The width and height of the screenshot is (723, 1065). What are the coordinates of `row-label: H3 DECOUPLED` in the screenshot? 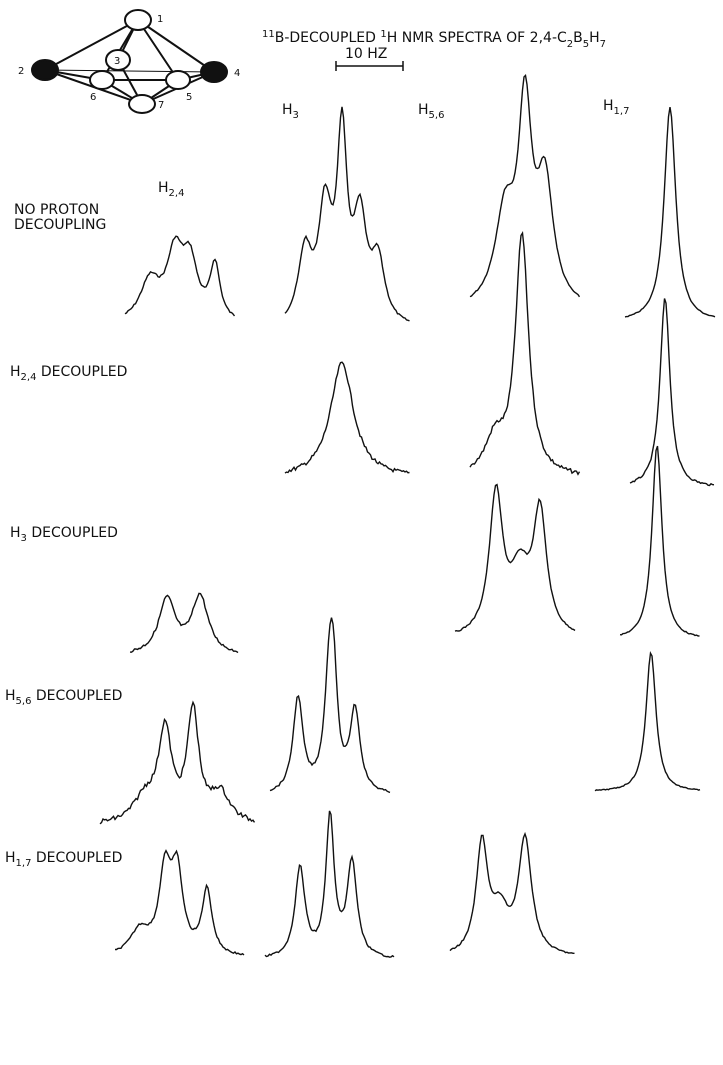 It's located at (64, 534).